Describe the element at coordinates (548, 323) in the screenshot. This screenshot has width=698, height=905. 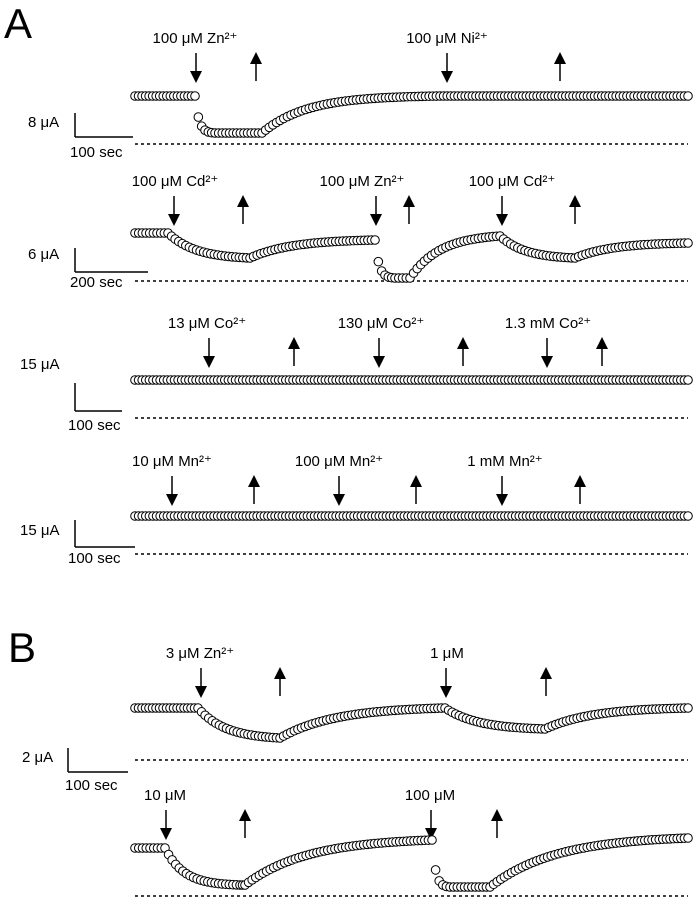
I see `application-label: 1.3 mM Co²⁺` at that location.